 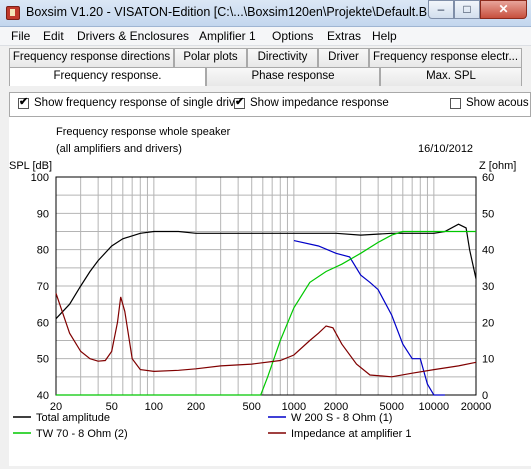 What do you see at coordinates (119, 149) in the screenshot?
I see `chart-subtitle: (all amplifiers and drivers)` at bounding box center [119, 149].